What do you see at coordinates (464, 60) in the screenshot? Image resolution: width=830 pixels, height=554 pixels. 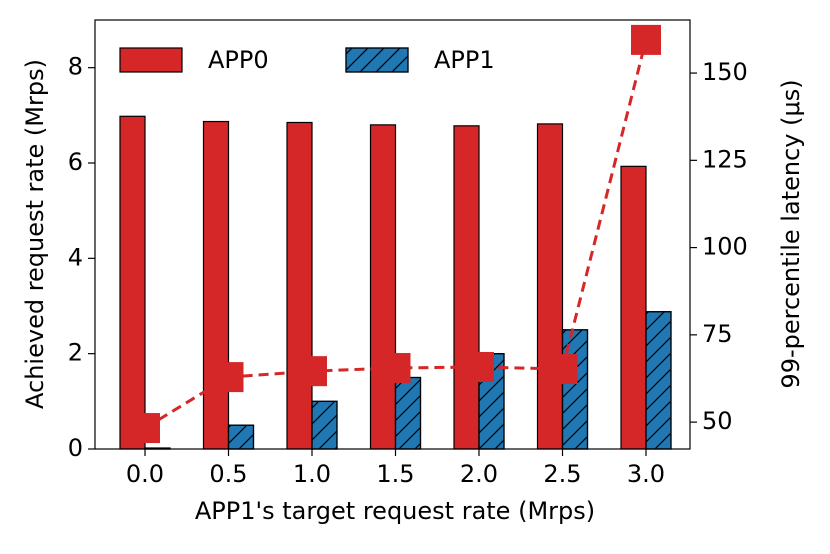 I see `legend-label: APP1` at bounding box center [464, 60].